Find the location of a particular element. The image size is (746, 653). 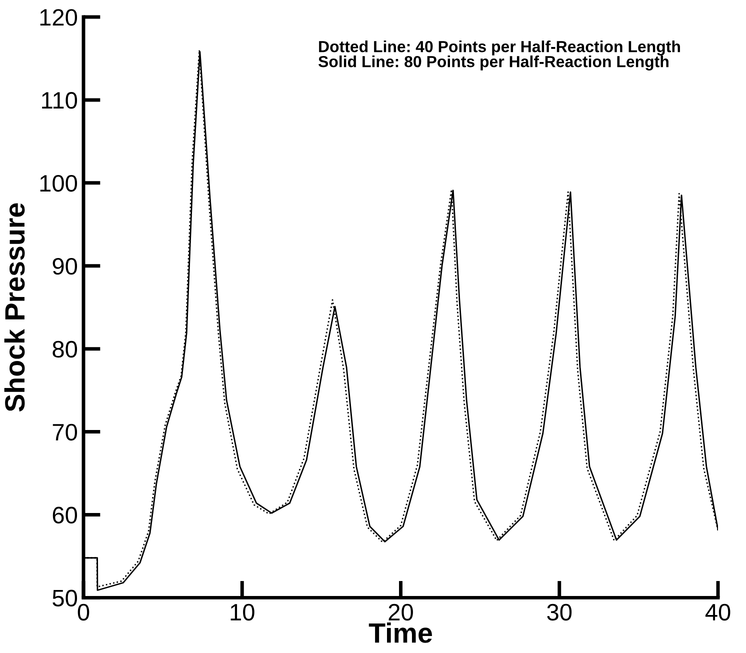

x-tick-label: 20 is located at coordinates (400, 612).